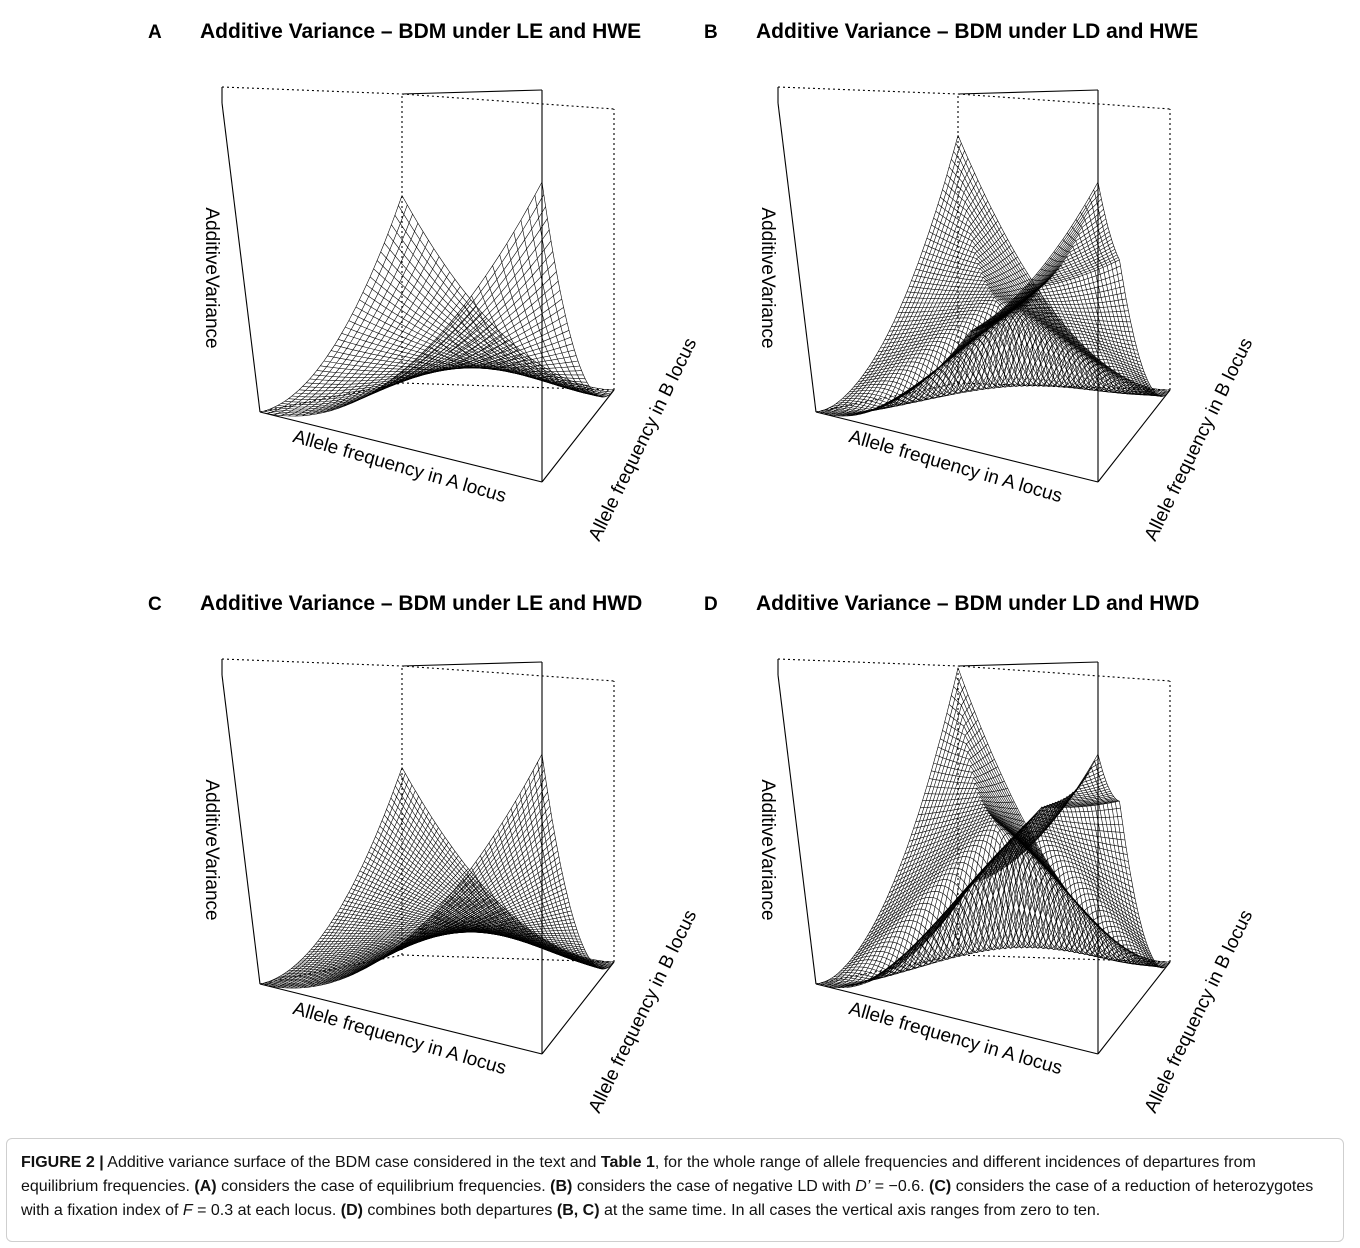  What do you see at coordinates (421, 603) in the screenshot?
I see `panel-title: Additive Variance – BDM under LE and HWD` at bounding box center [421, 603].